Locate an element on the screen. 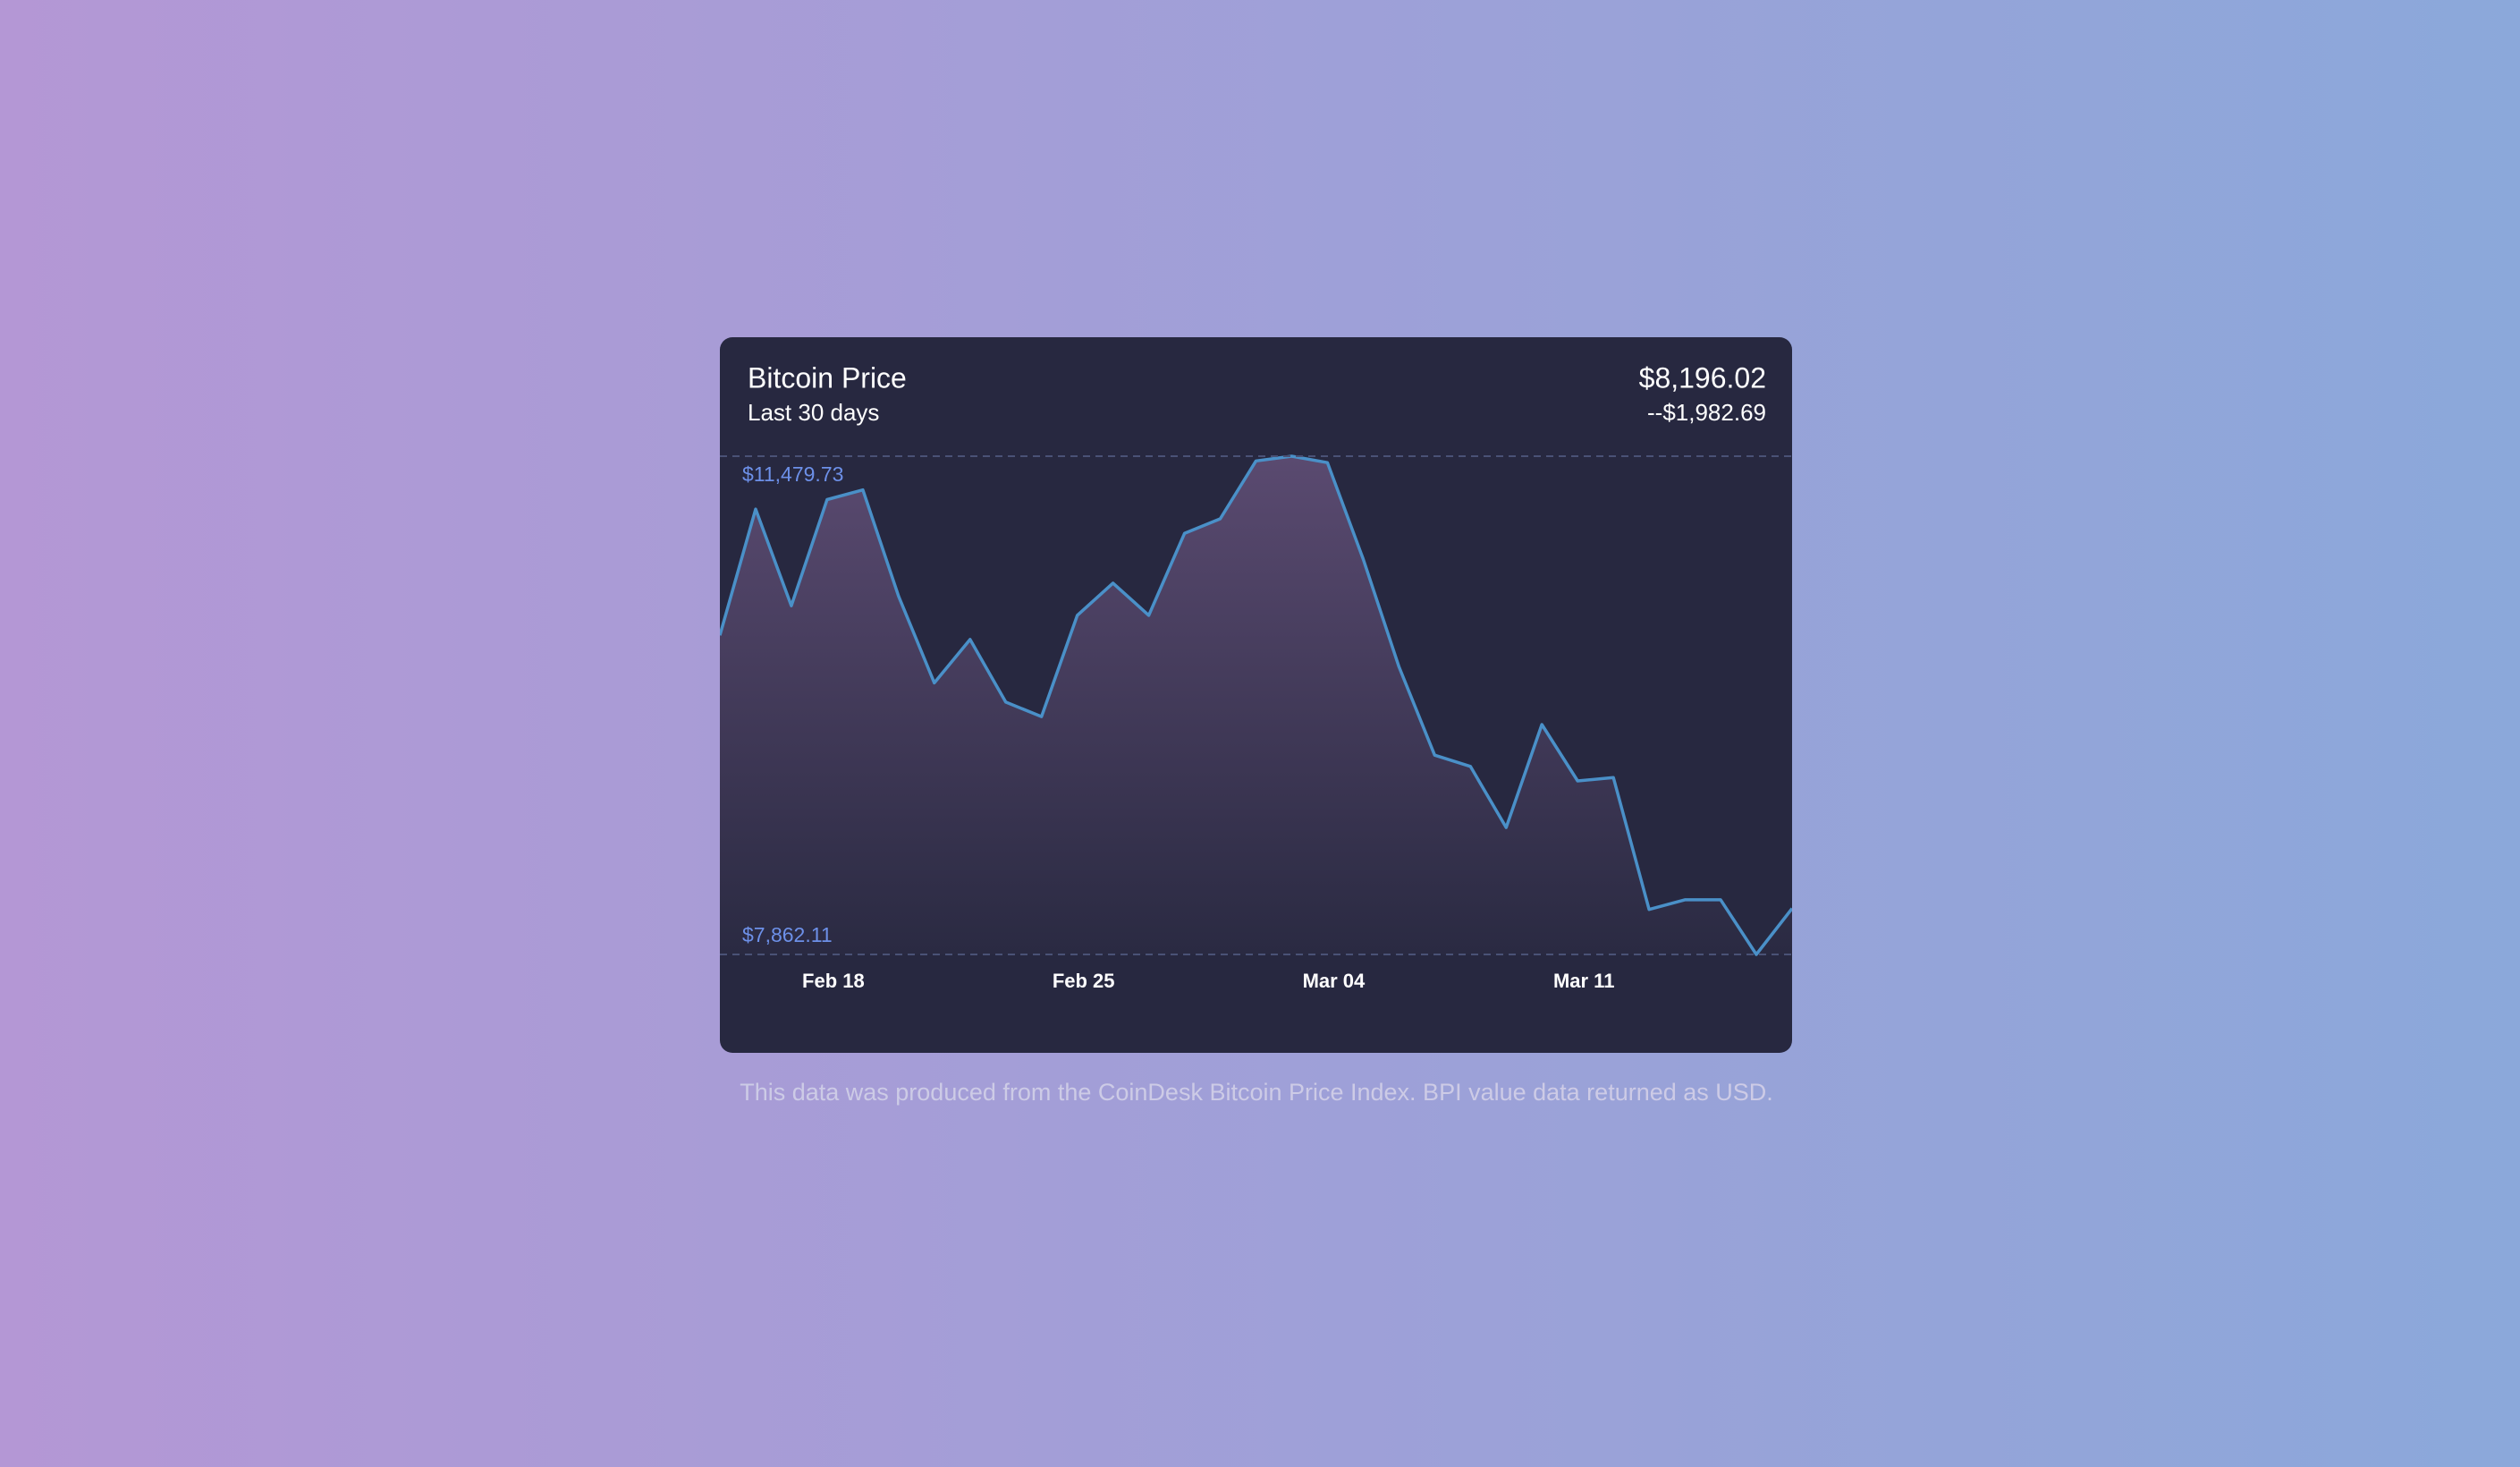 Image resolution: width=2520 pixels, height=1467 pixels. x-tick-label: Mar 11 is located at coordinates (1584, 981).